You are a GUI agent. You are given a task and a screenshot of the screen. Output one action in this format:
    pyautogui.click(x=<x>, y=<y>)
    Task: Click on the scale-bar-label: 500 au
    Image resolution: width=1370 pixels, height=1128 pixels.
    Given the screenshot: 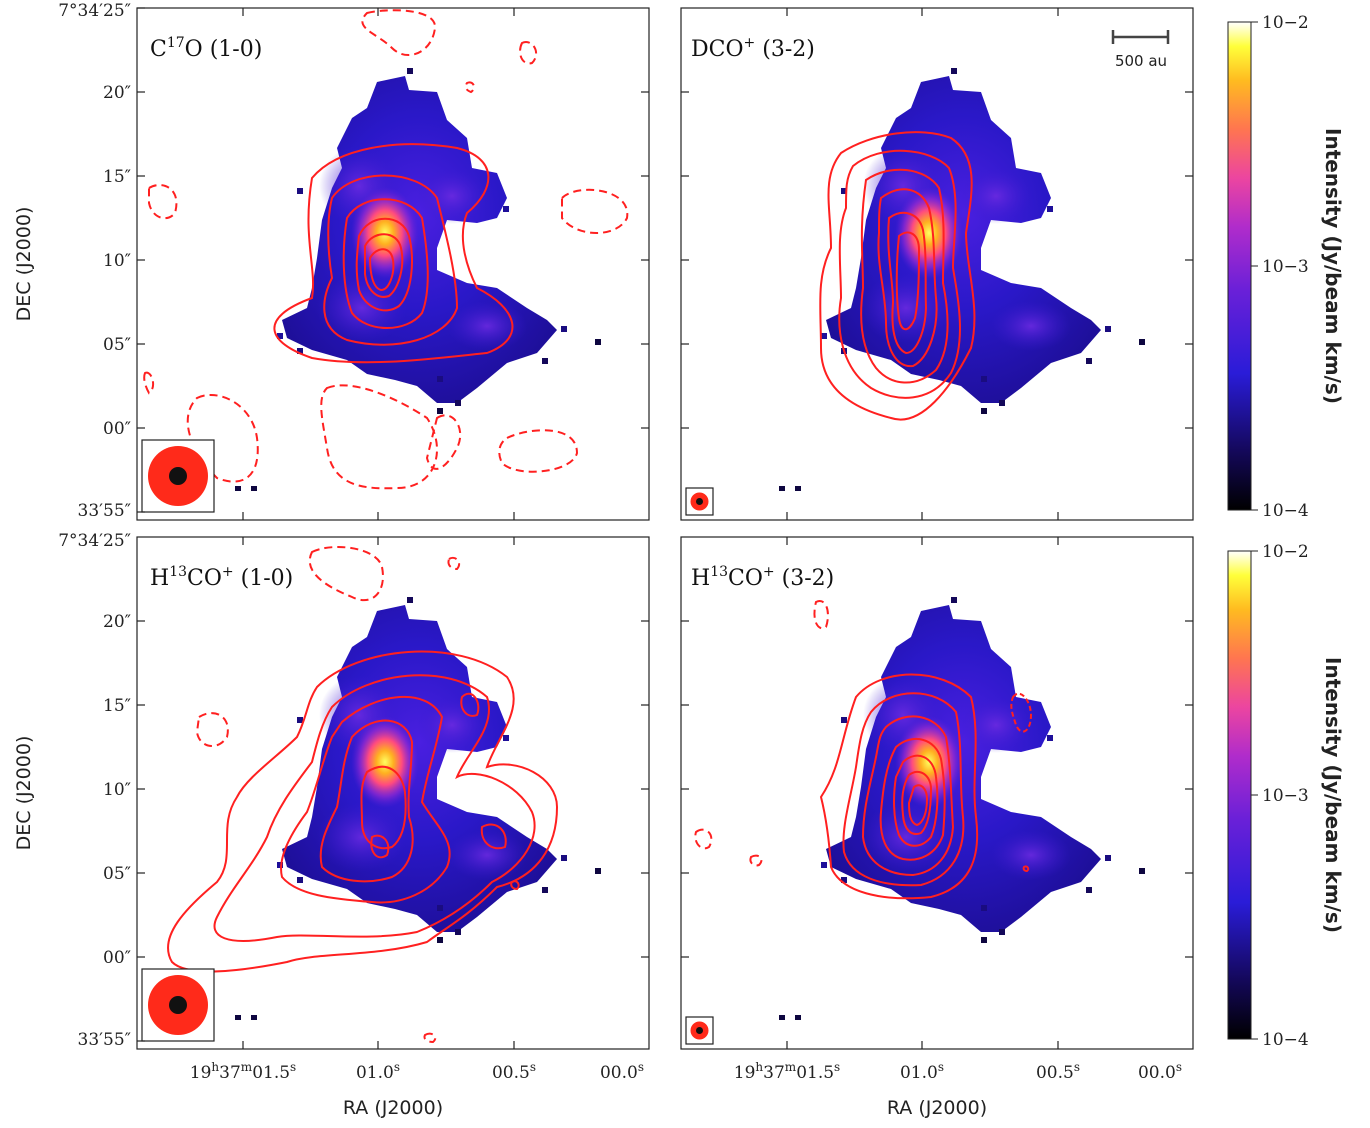 What is the action you would take?
    pyautogui.click(x=1141, y=61)
    